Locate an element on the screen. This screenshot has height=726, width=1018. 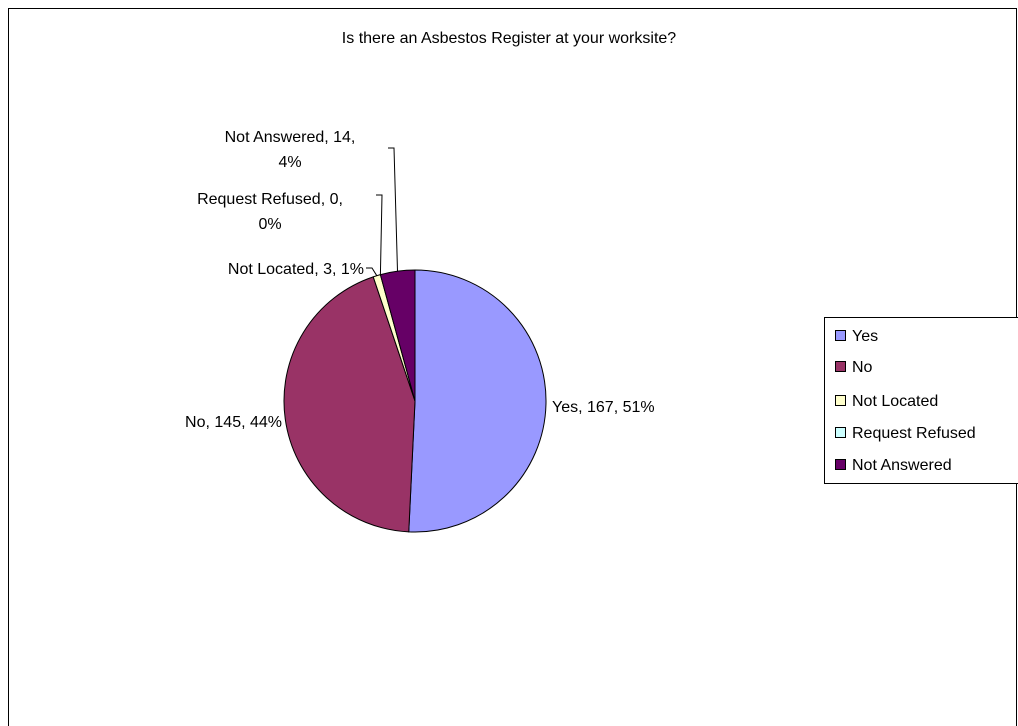
legend-swatch-no is located at coordinates (840, 367).